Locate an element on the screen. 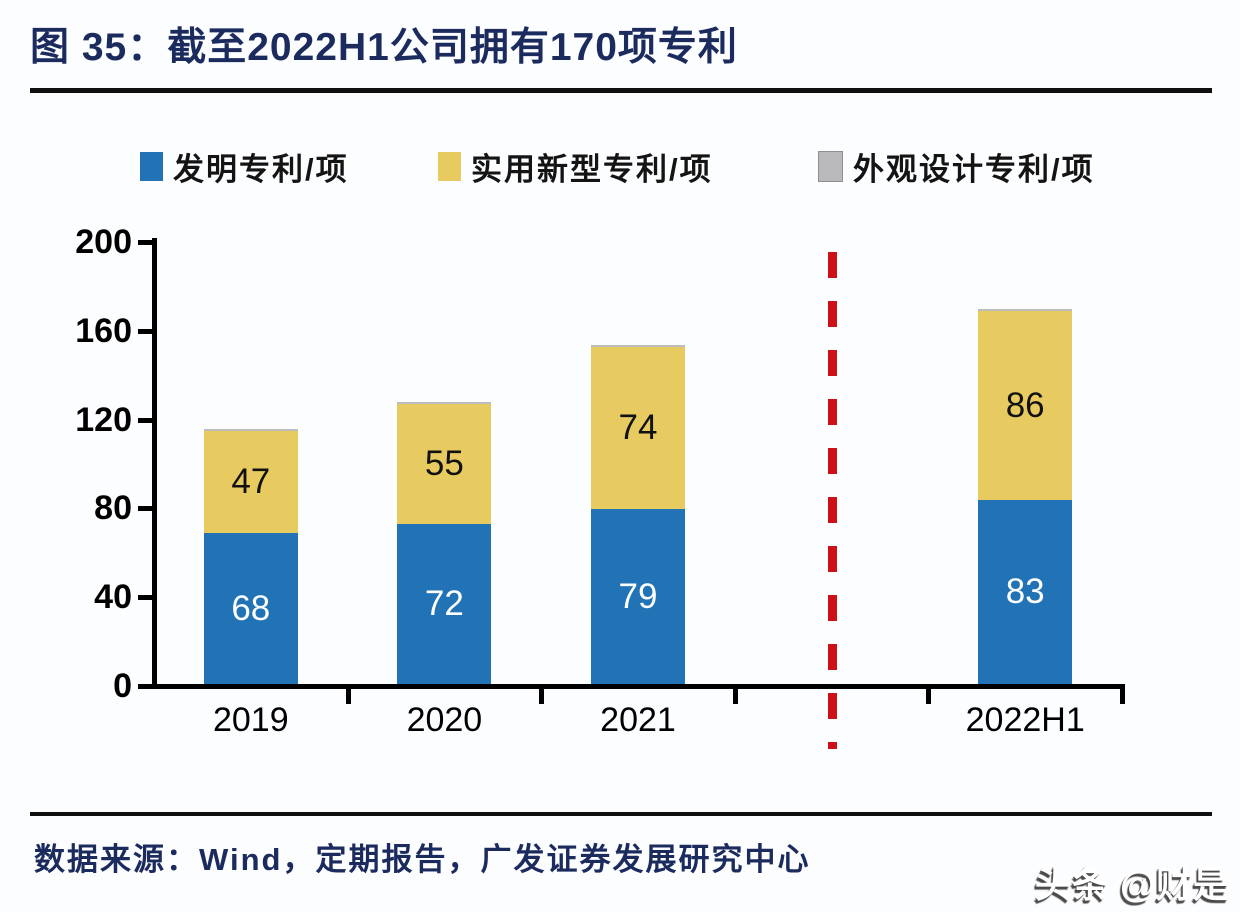  bar-value-label: 47 is located at coordinates (251, 481).